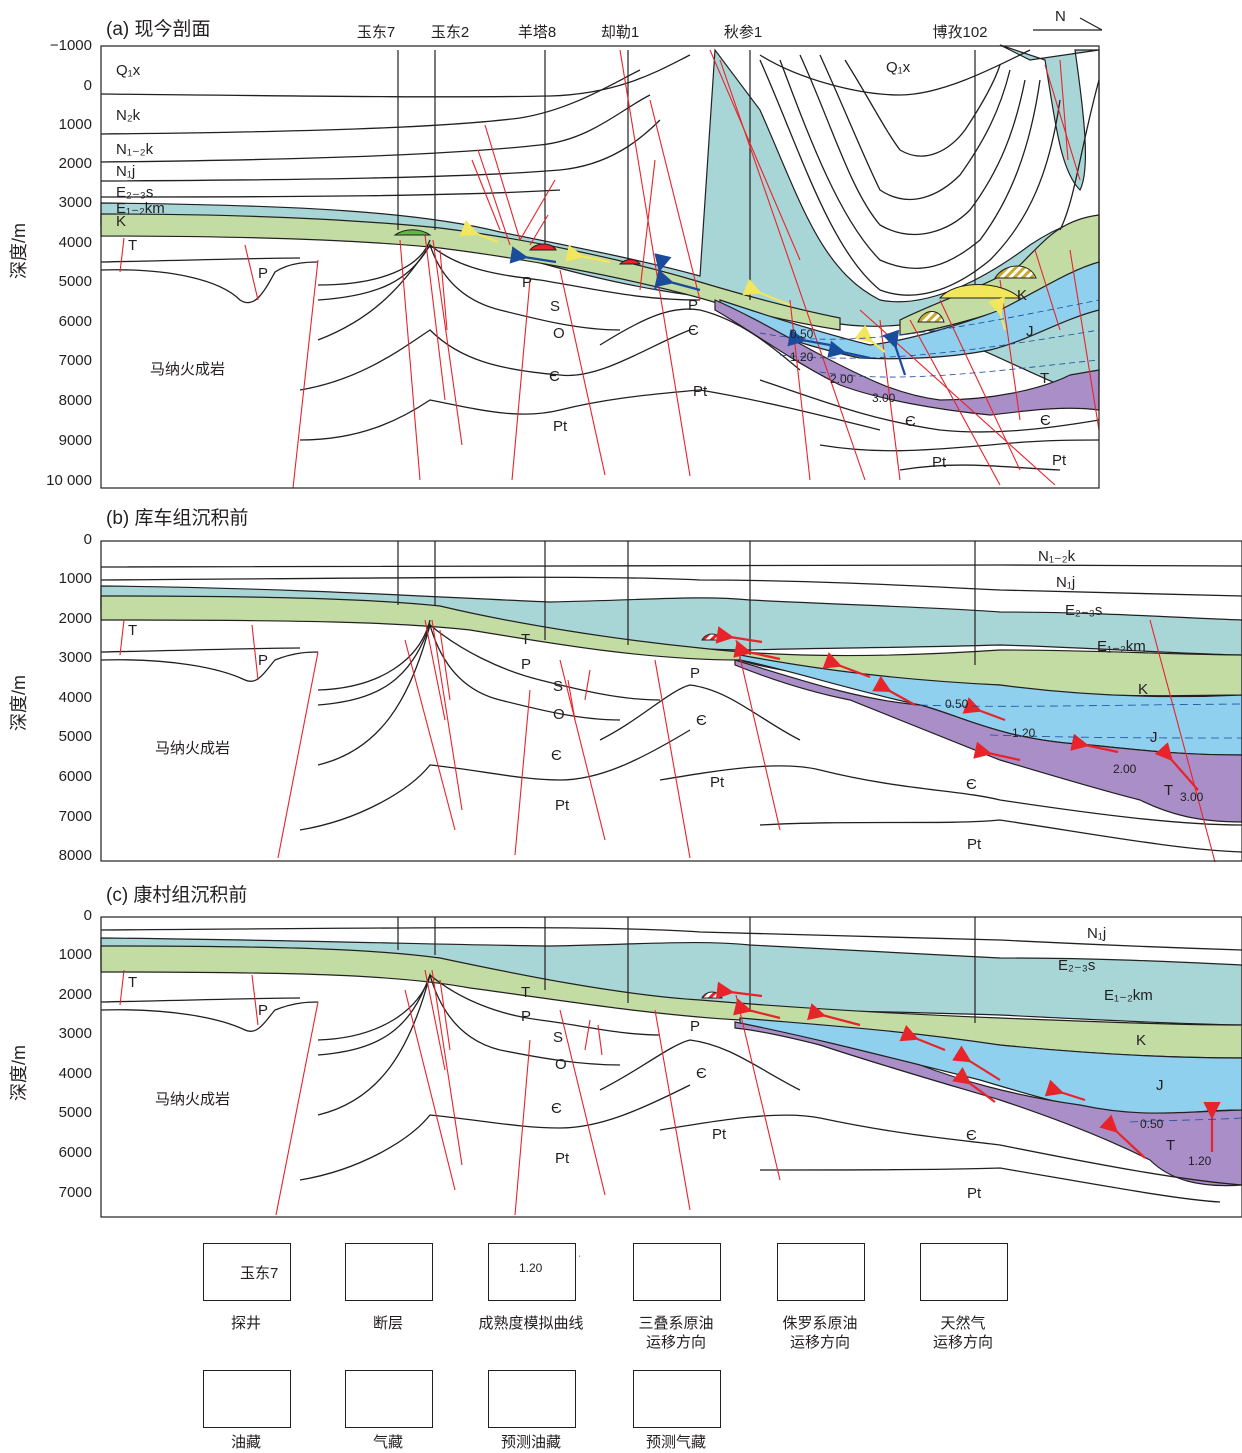 The image size is (1242, 1453). I want to click on tick-a: 2000, so click(75, 163).